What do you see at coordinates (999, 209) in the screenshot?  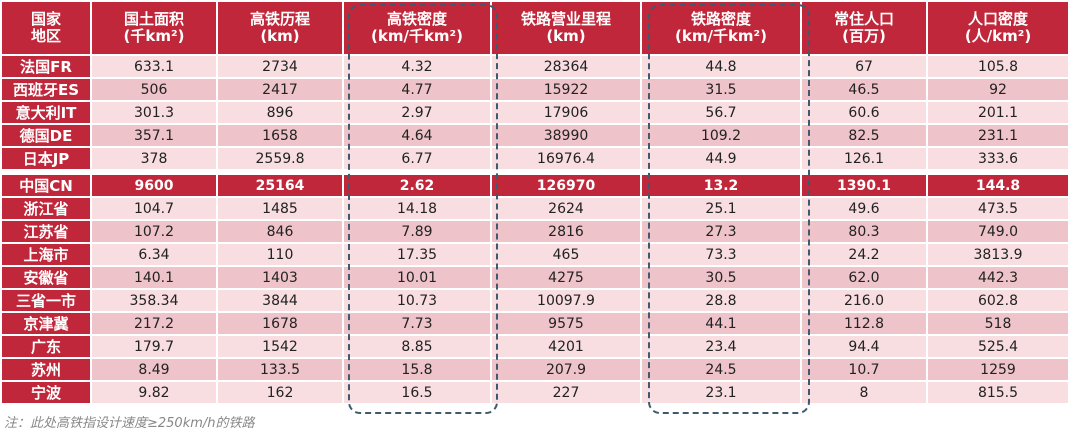 I see `table-cell: 473.5` at bounding box center [999, 209].